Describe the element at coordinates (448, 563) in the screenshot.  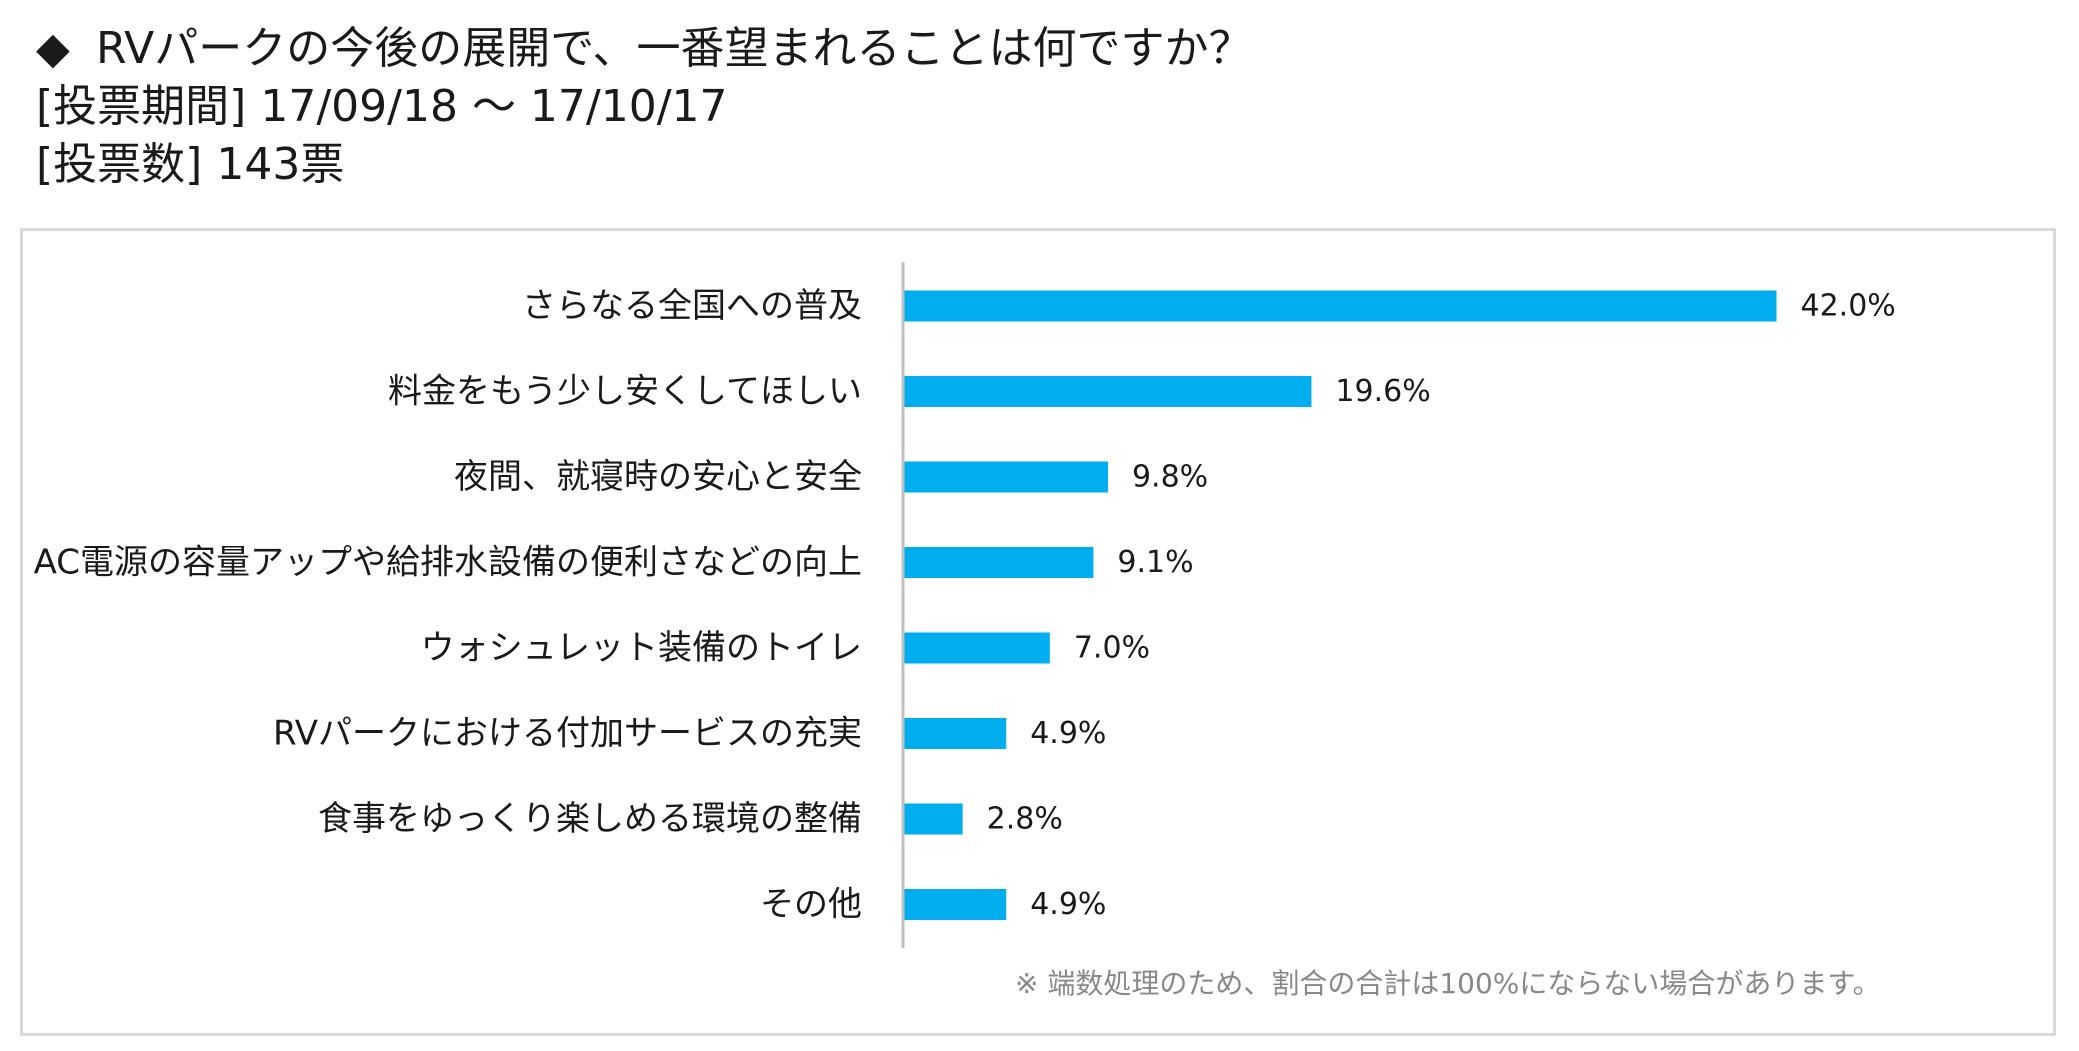
I see `category-label: AC電源の容量アップや給排水設備の便利さなどの向上` at that location.